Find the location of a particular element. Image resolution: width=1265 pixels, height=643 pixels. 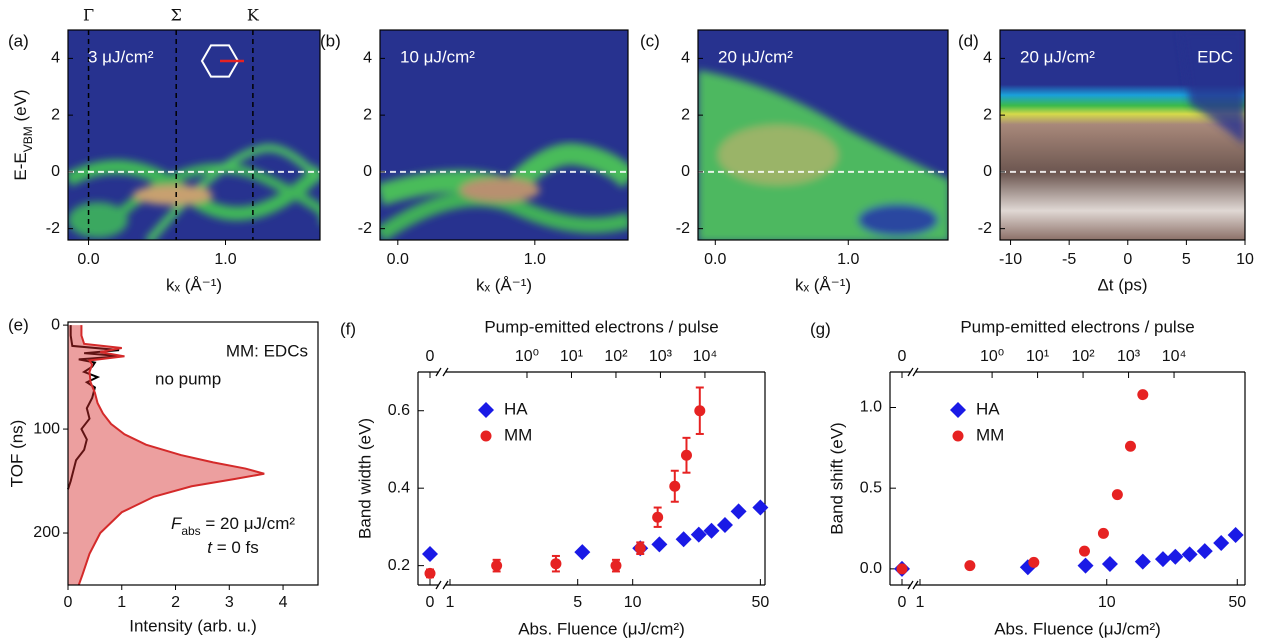

x-axis-label: Abs. Fluence (μJ/cm²) is located at coordinates (601, 628).